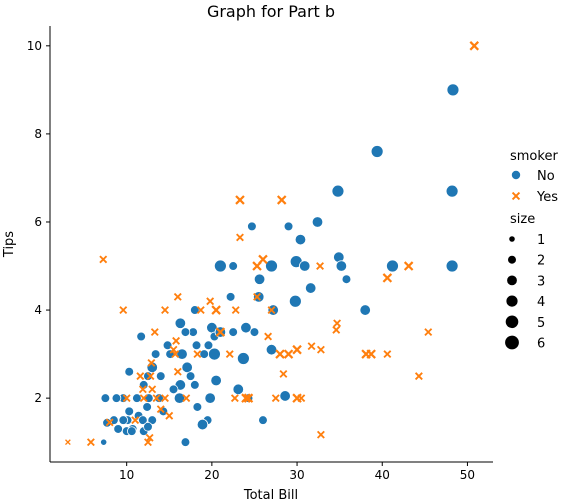 Image resolution: width=573 pixels, height=500 pixels. What do you see at coordinates (541, 344) in the screenshot?
I see `legend-size-label-6: 6` at bounding box center [541, 344].